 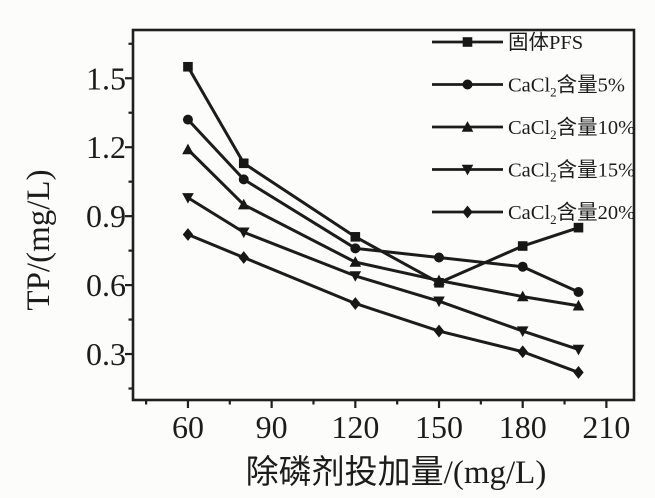 I want to click on legend-label: CaCl2含量5%, so click(x=566, y=87).